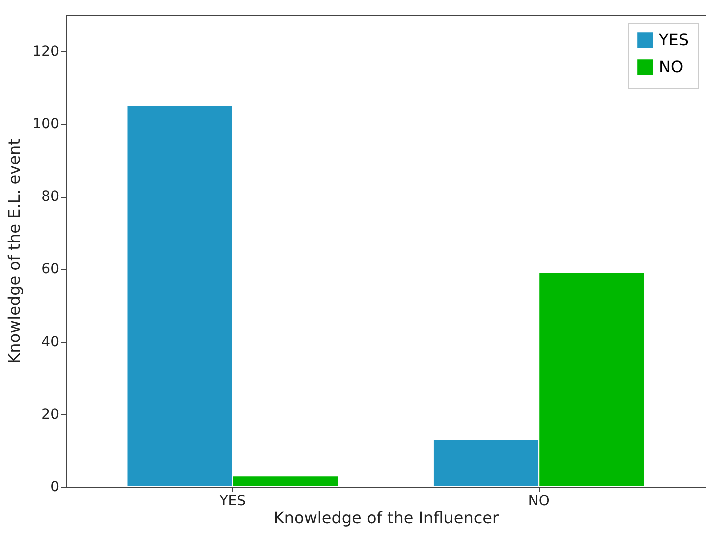  Describe the element at coordinates (387, 518) in the screenshot. I see `x-axis-title: Knowledge of the Influencer` at that location.